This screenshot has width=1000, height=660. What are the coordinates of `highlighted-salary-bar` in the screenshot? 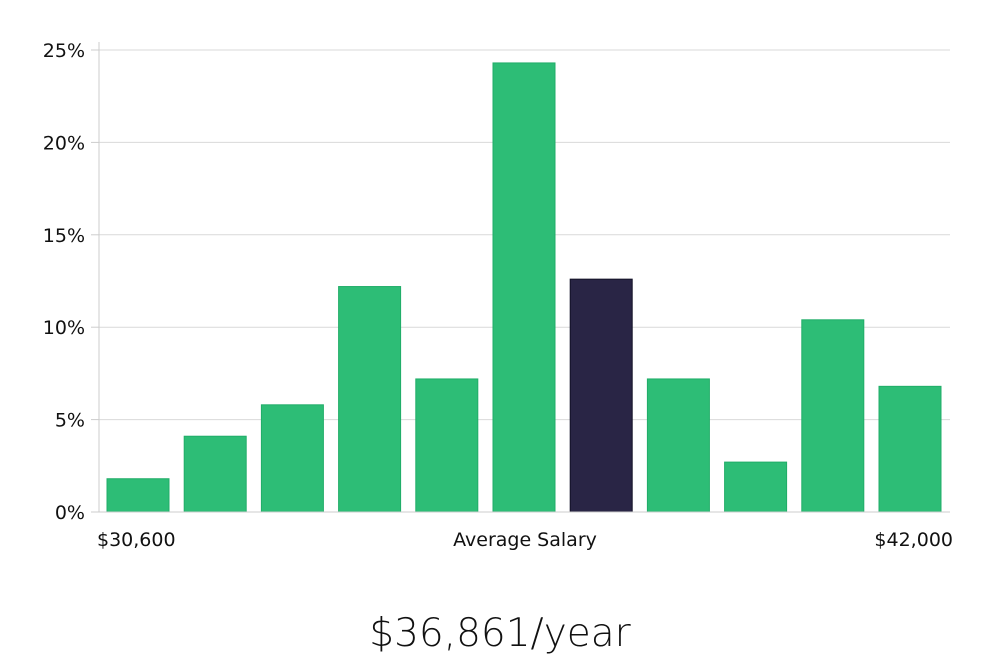 It's located at (601, 395).